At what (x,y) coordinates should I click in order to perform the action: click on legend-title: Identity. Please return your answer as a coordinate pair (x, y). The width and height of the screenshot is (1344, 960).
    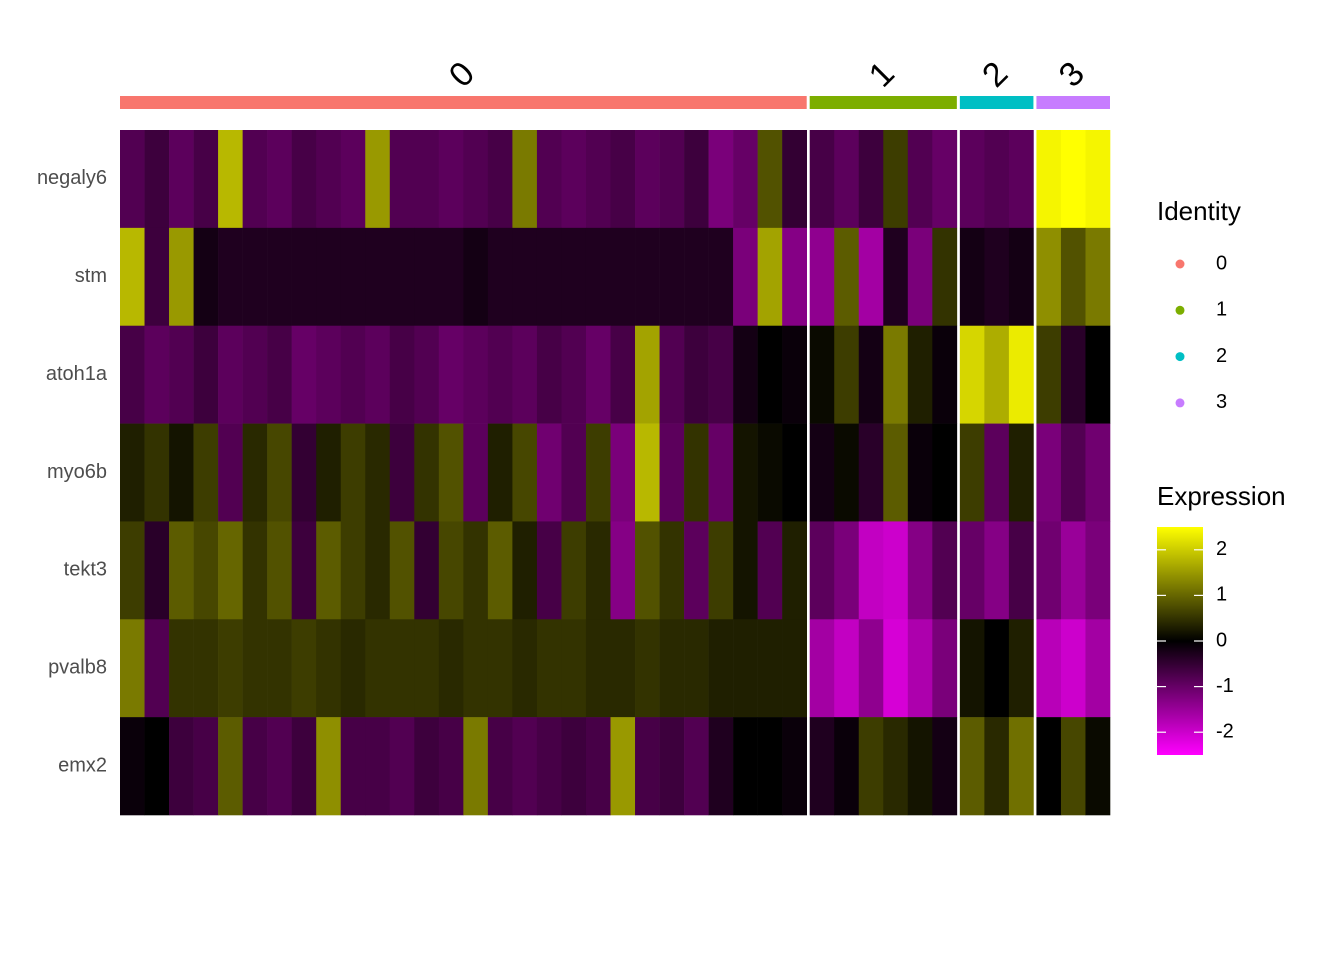
    Looking at the image, I should click on (1199, 211).